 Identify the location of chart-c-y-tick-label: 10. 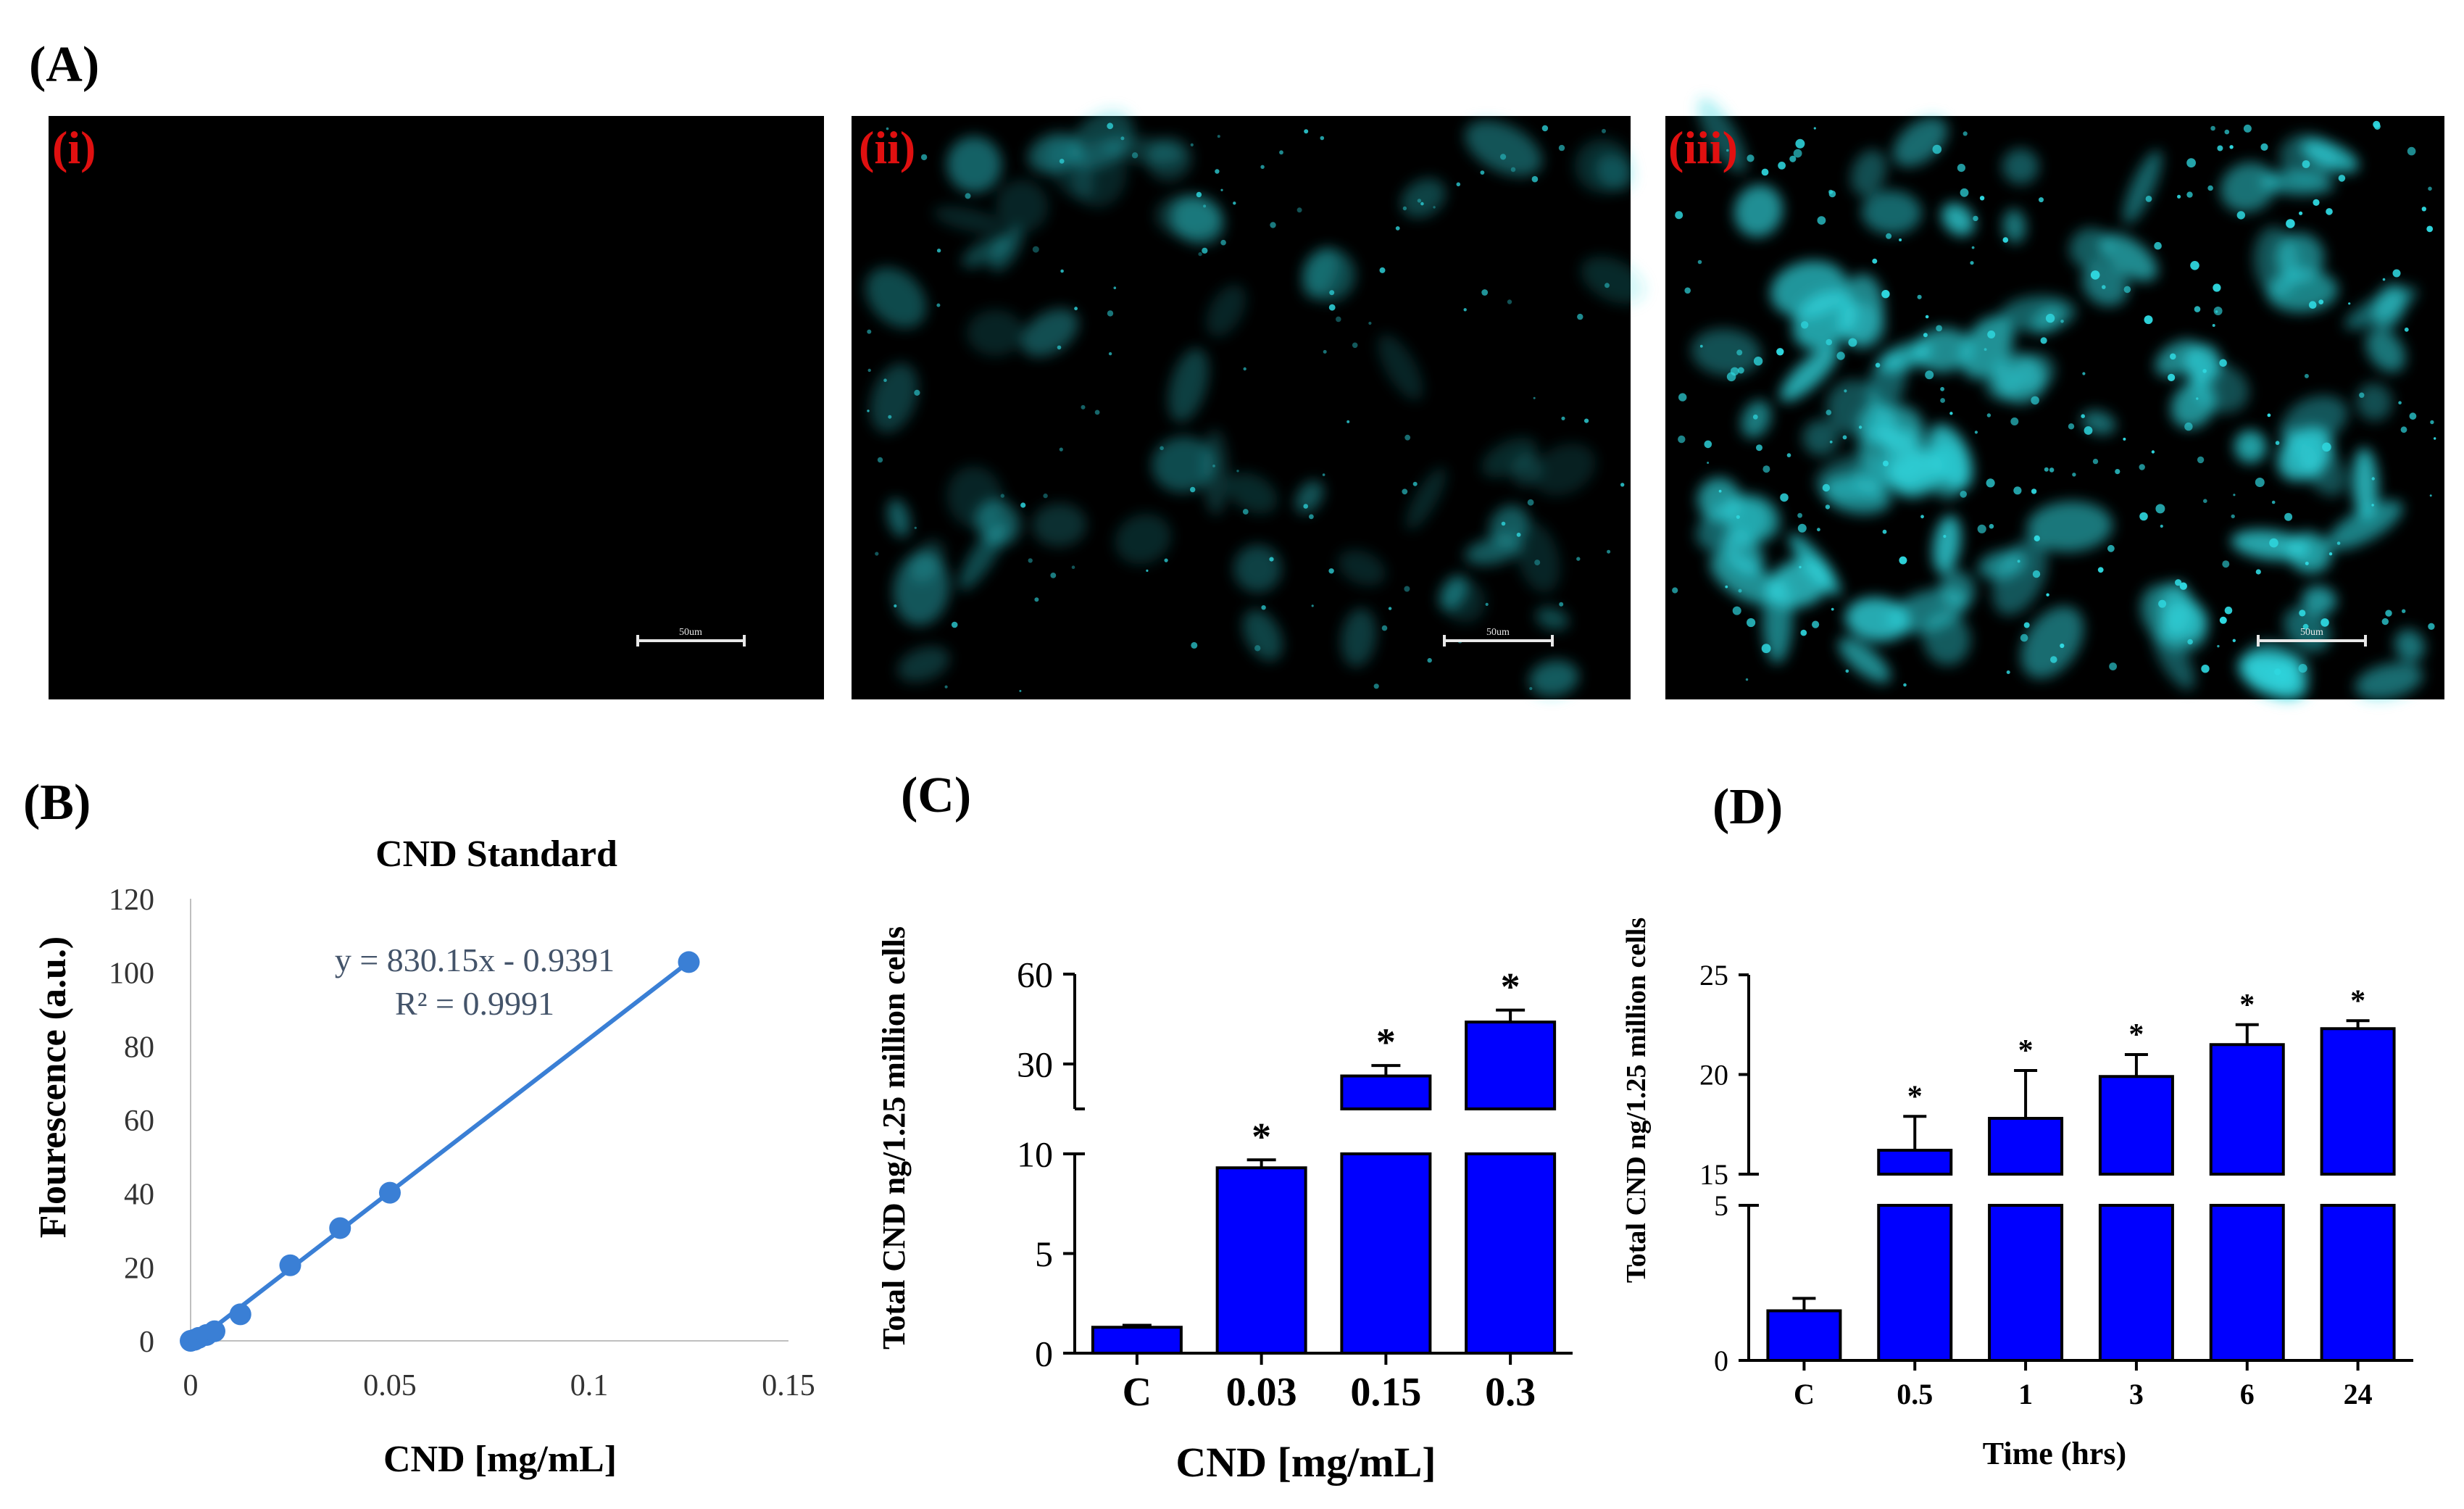
(1035, 1154).